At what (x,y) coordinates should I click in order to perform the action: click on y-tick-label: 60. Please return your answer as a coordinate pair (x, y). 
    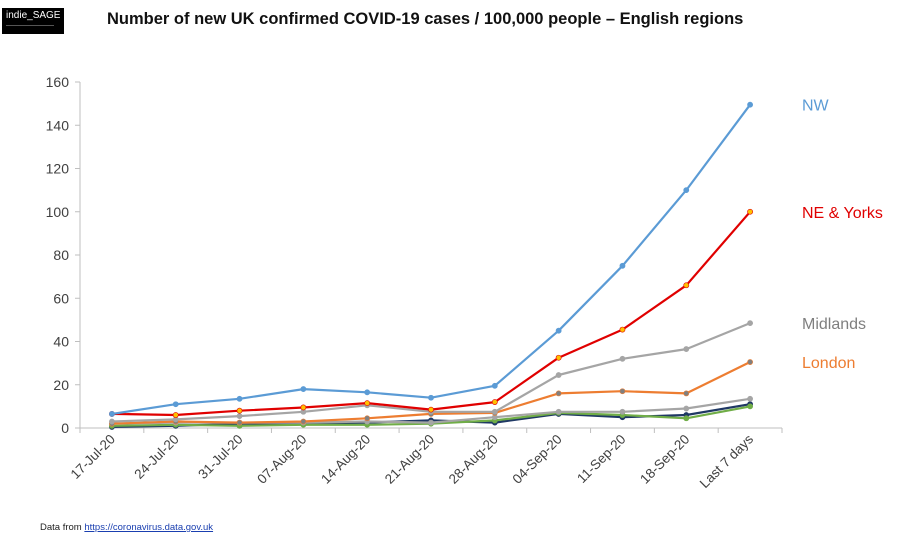
    Looking at the image, I should click on (61, 298).